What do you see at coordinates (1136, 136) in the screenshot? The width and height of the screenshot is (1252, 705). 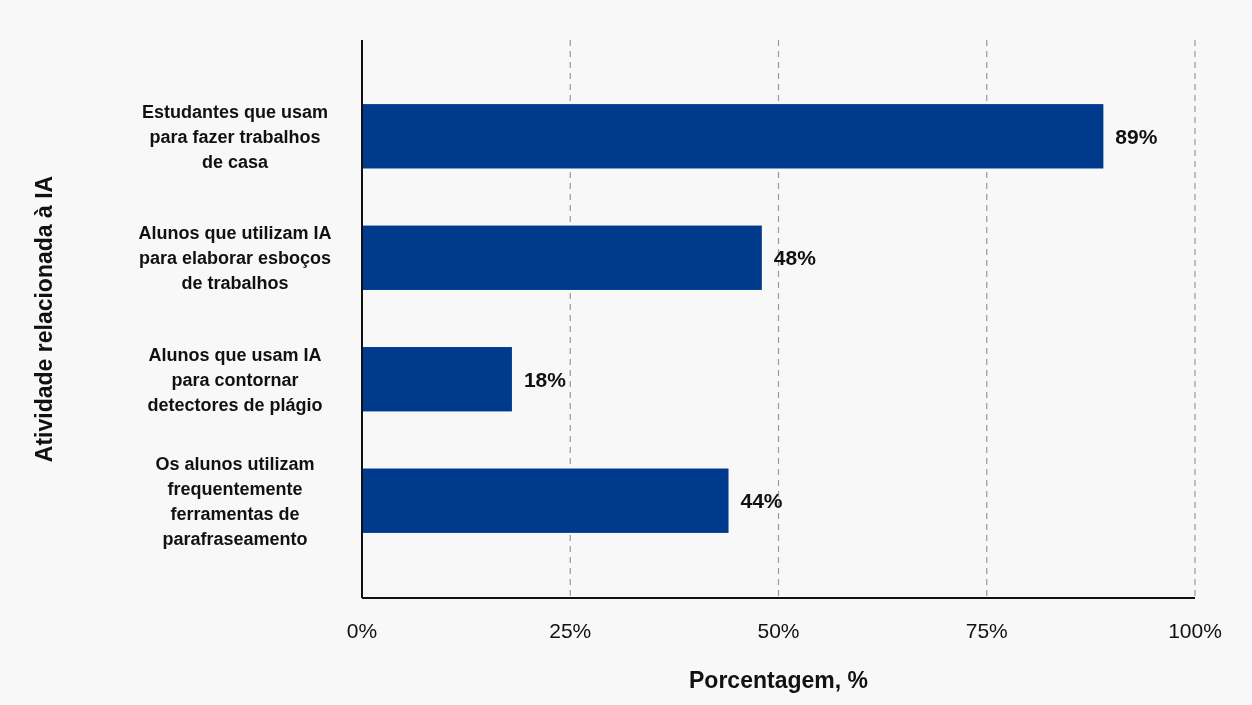 I see `data-label: 89%` at bounding box center [1136, 136].